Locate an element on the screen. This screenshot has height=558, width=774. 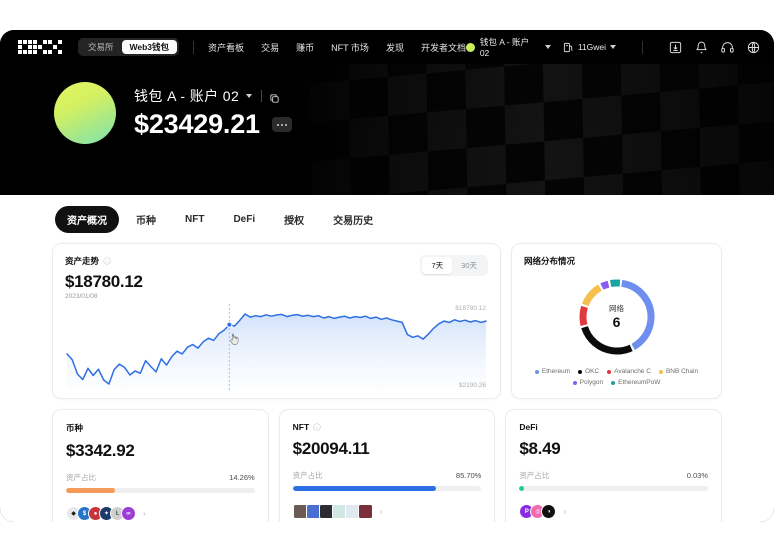
stat-card-ratio-row: 资产占比 85.70% is located at coordinates (387, 475).